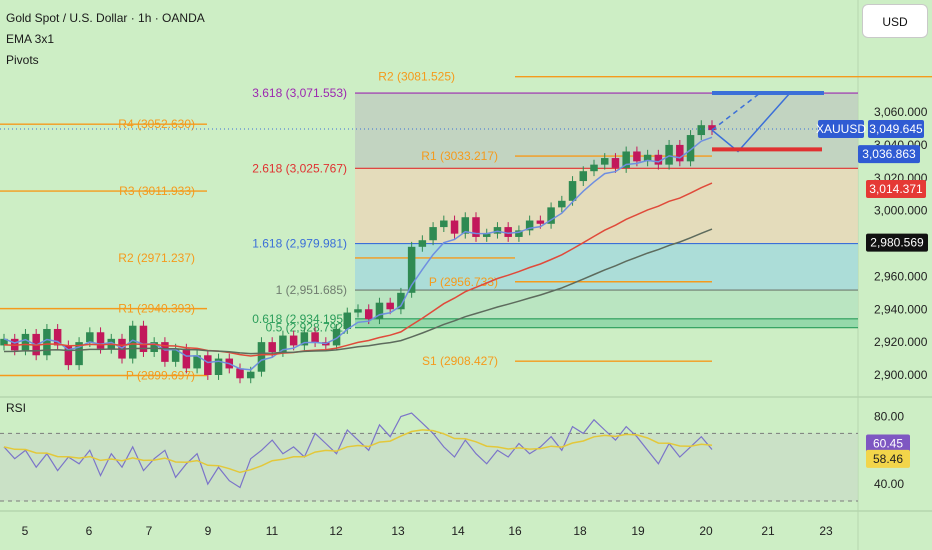 This screenshot has height=550, width=932. I want to click on pivot-label: R1 (3033.217), so click(459, 156).